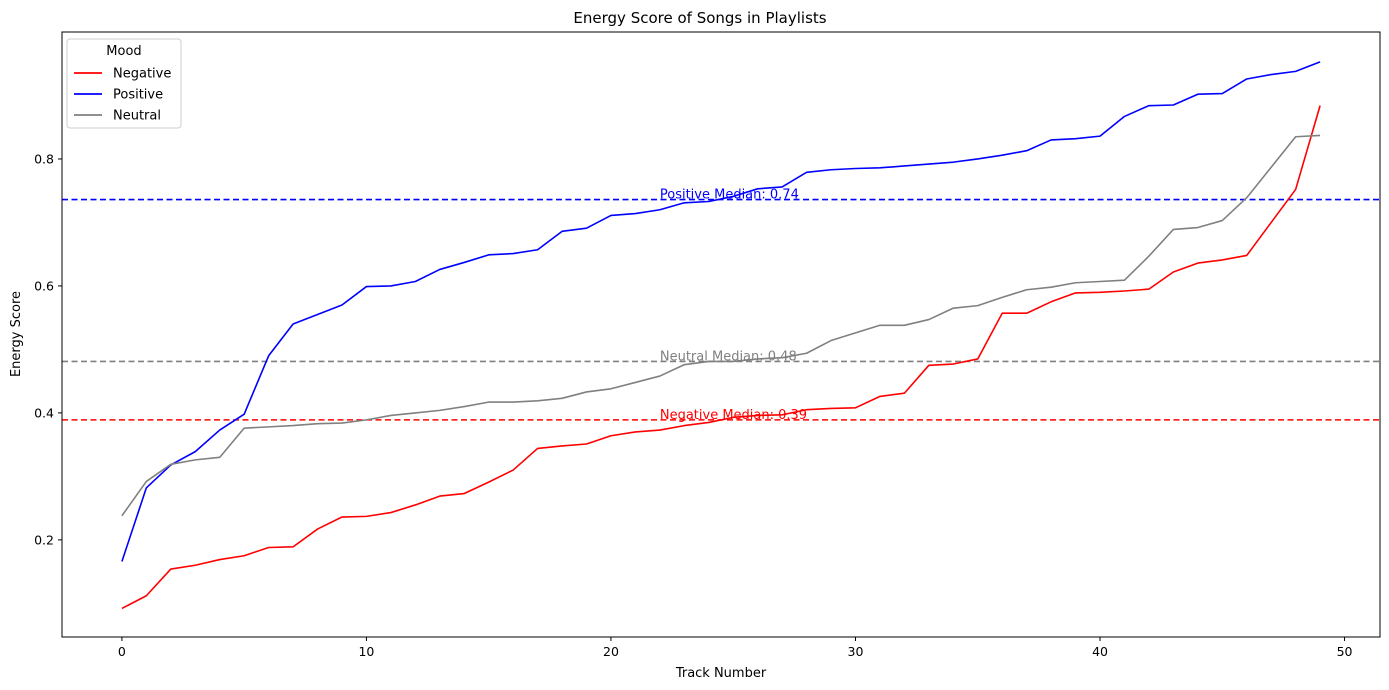 The image size is (1389, 690). Describe the element at coordinates (44, 285) in the screenshot. I see `y-tick-label: 0.6` at that location.